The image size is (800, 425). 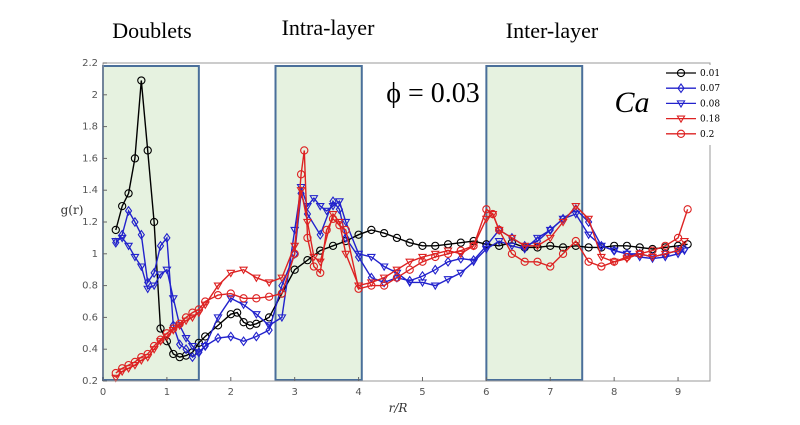 I want to click on y-tick-label: 1.4, so click(x=90, y=190).